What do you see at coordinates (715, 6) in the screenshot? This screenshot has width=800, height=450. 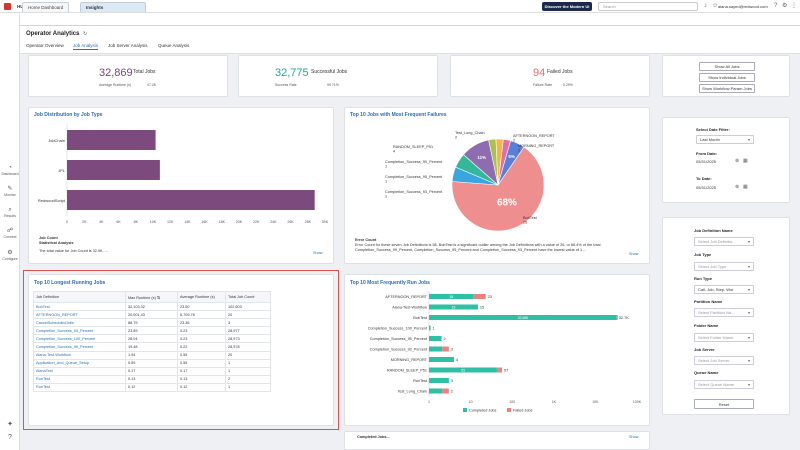 I see `user-icon: ☺` at bounding box center [715, 6].